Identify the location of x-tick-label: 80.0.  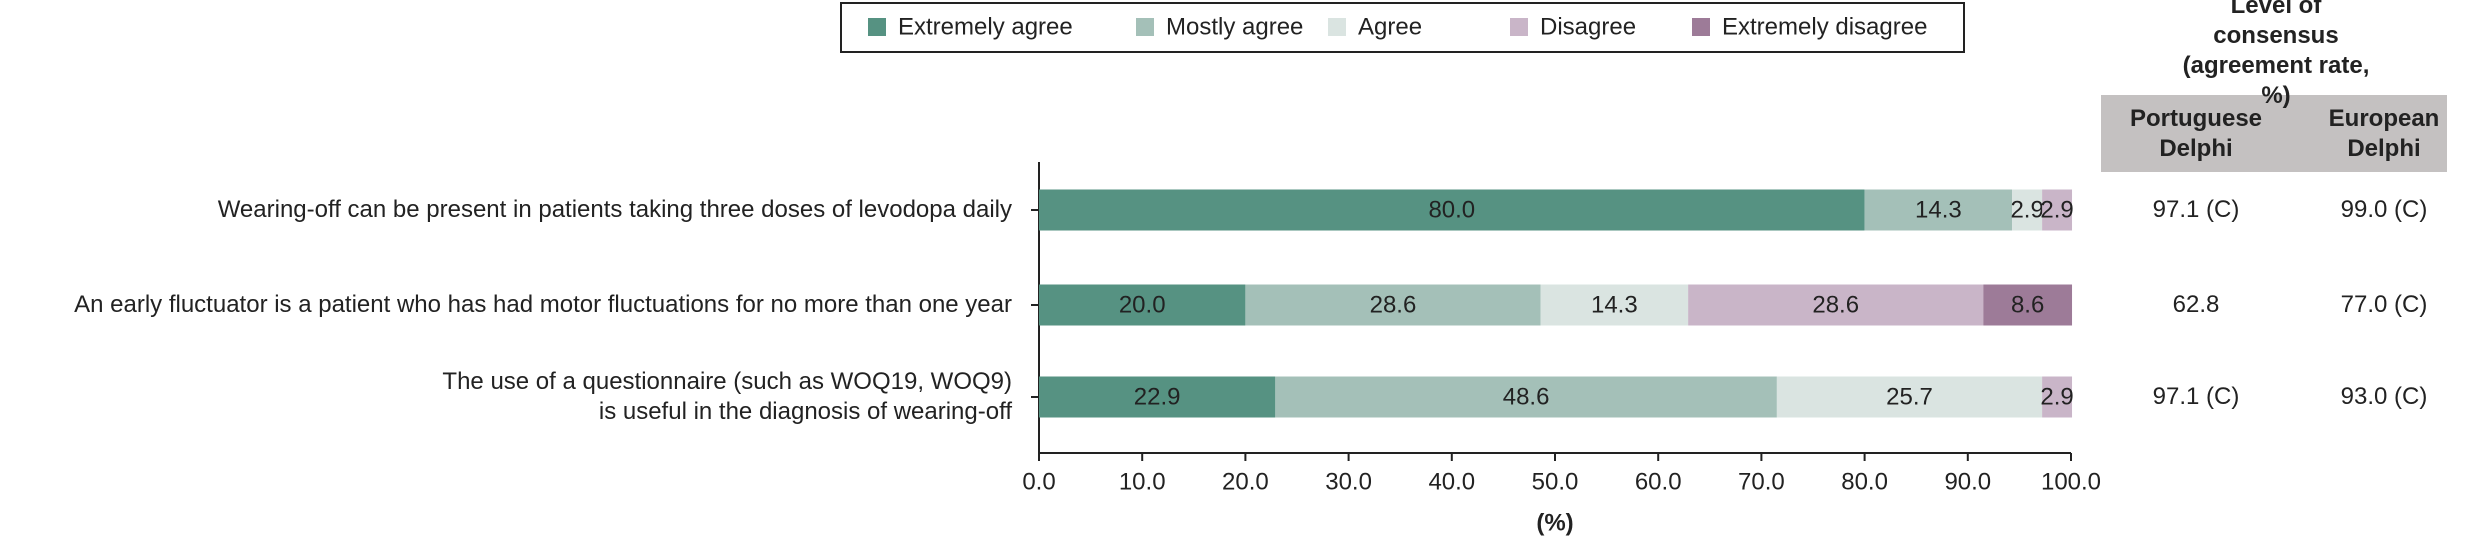
(1864, 481).